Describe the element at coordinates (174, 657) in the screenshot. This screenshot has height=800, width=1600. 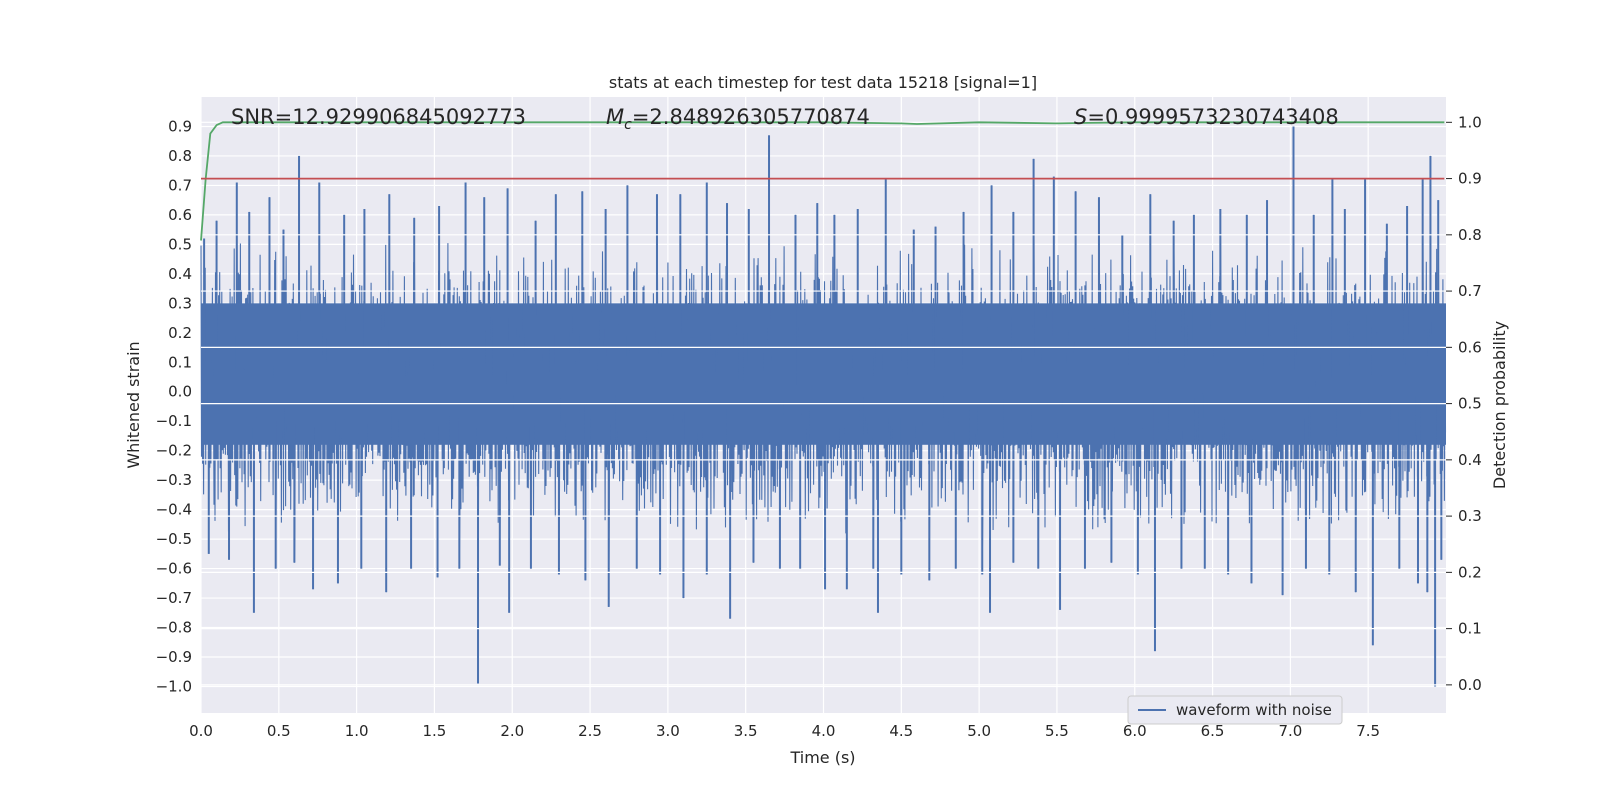
I see `y-tick-label: −0.9` at that location.